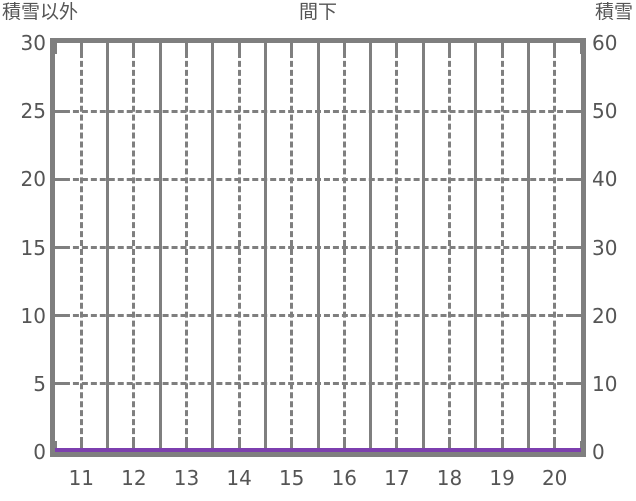 This screenshot has height=501, width=636. What do you see at coordinates (598, 452) in the screenshot?
I see `right-tick-label: 0` at bounding box center [598, 452].